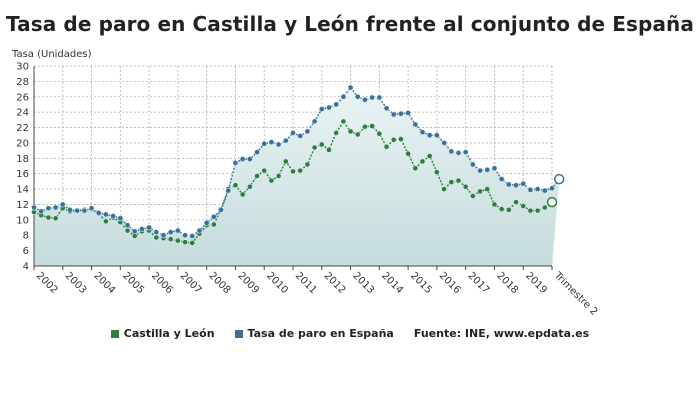  I want to click on legend-item-spain: Tasa de paro en España, so click(314, 333).